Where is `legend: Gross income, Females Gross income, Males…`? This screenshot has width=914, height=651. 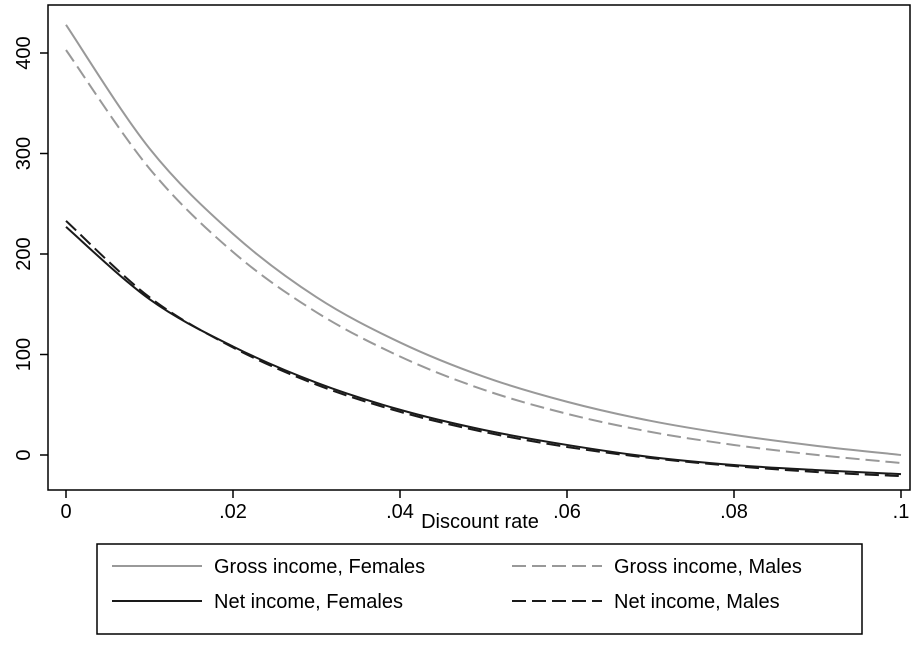
legend: Gross income, Females Gross income, Males… is located at coordinates (479, 589).